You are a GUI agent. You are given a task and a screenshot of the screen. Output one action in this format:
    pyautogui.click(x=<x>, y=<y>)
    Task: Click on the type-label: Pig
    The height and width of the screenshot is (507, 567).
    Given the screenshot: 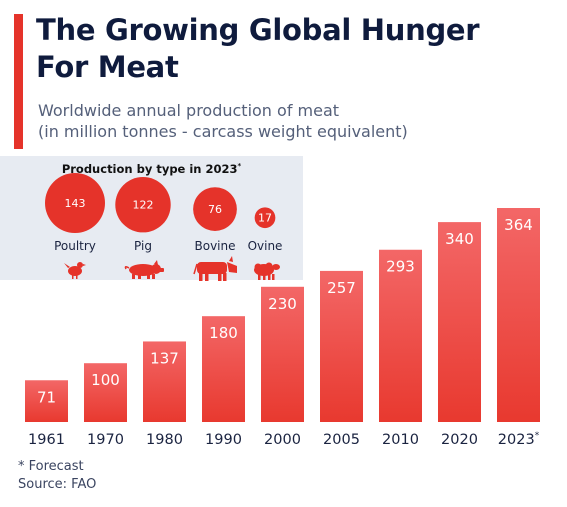 What is the action you would take?
    pyautogui.click(x=143, y=246)
    